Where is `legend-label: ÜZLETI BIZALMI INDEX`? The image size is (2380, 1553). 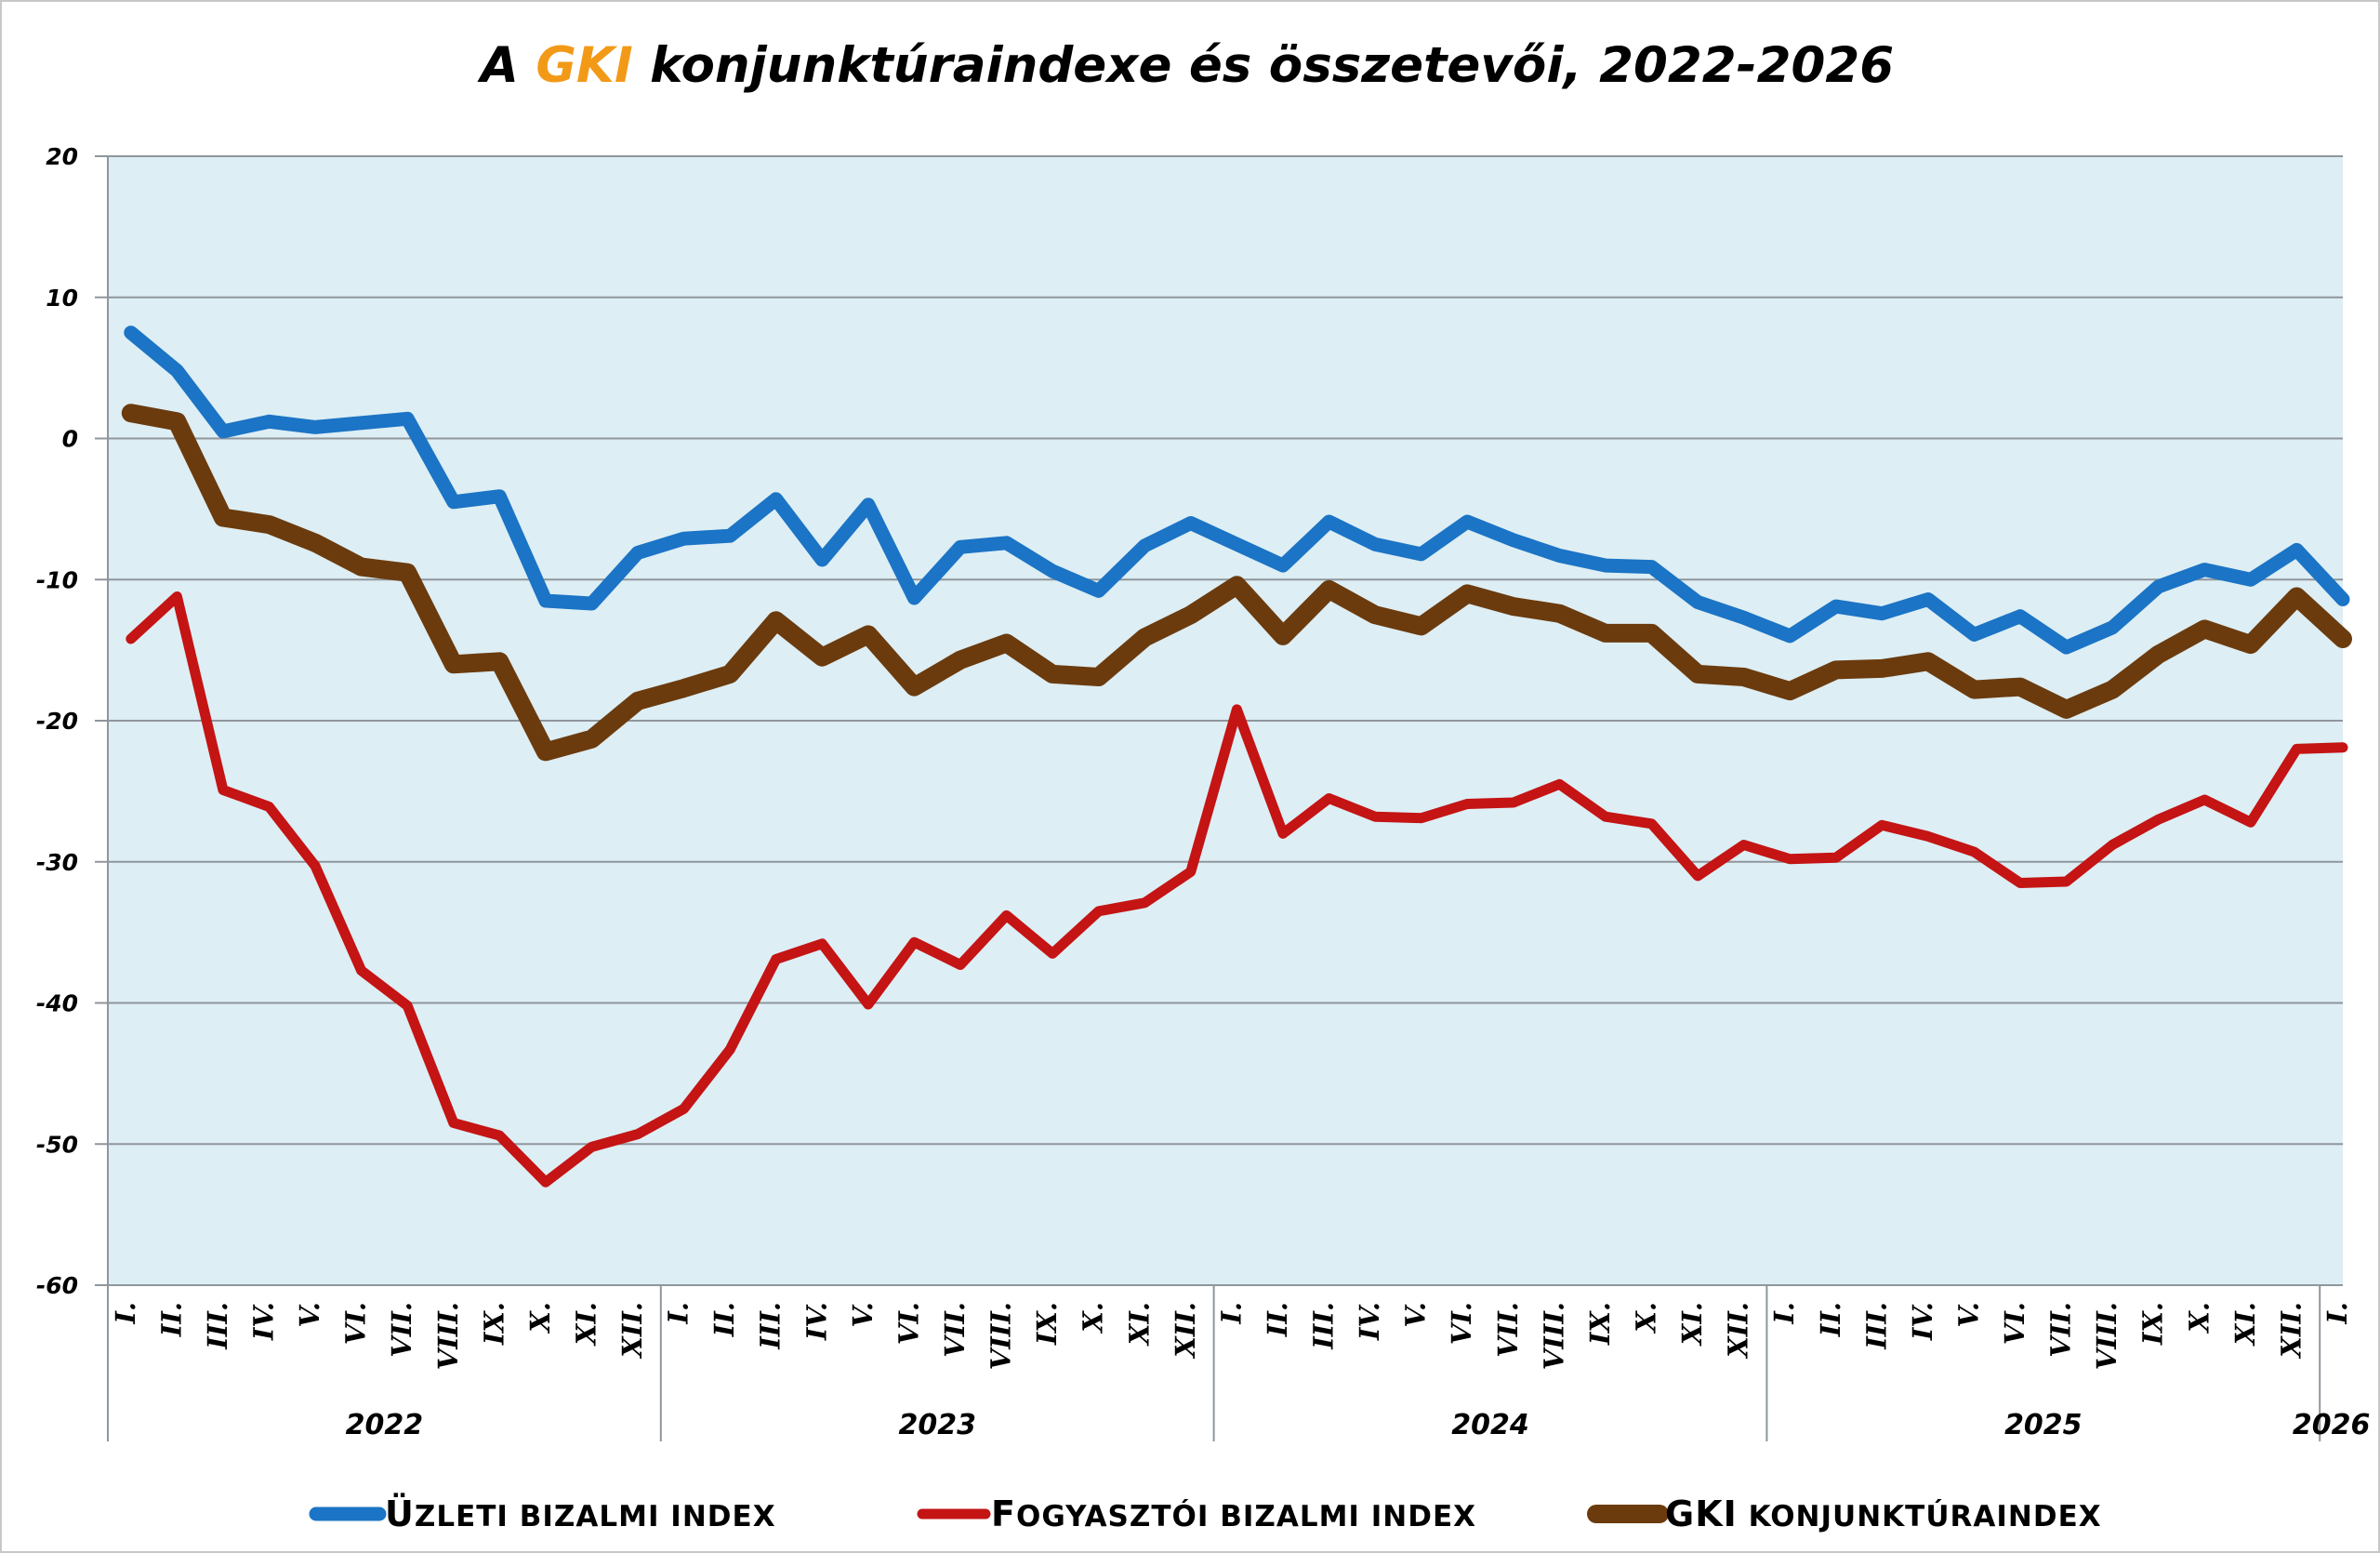
legend-label: ÜZLETI BIZALMI INDEX is located at coordinates (580, 1513).